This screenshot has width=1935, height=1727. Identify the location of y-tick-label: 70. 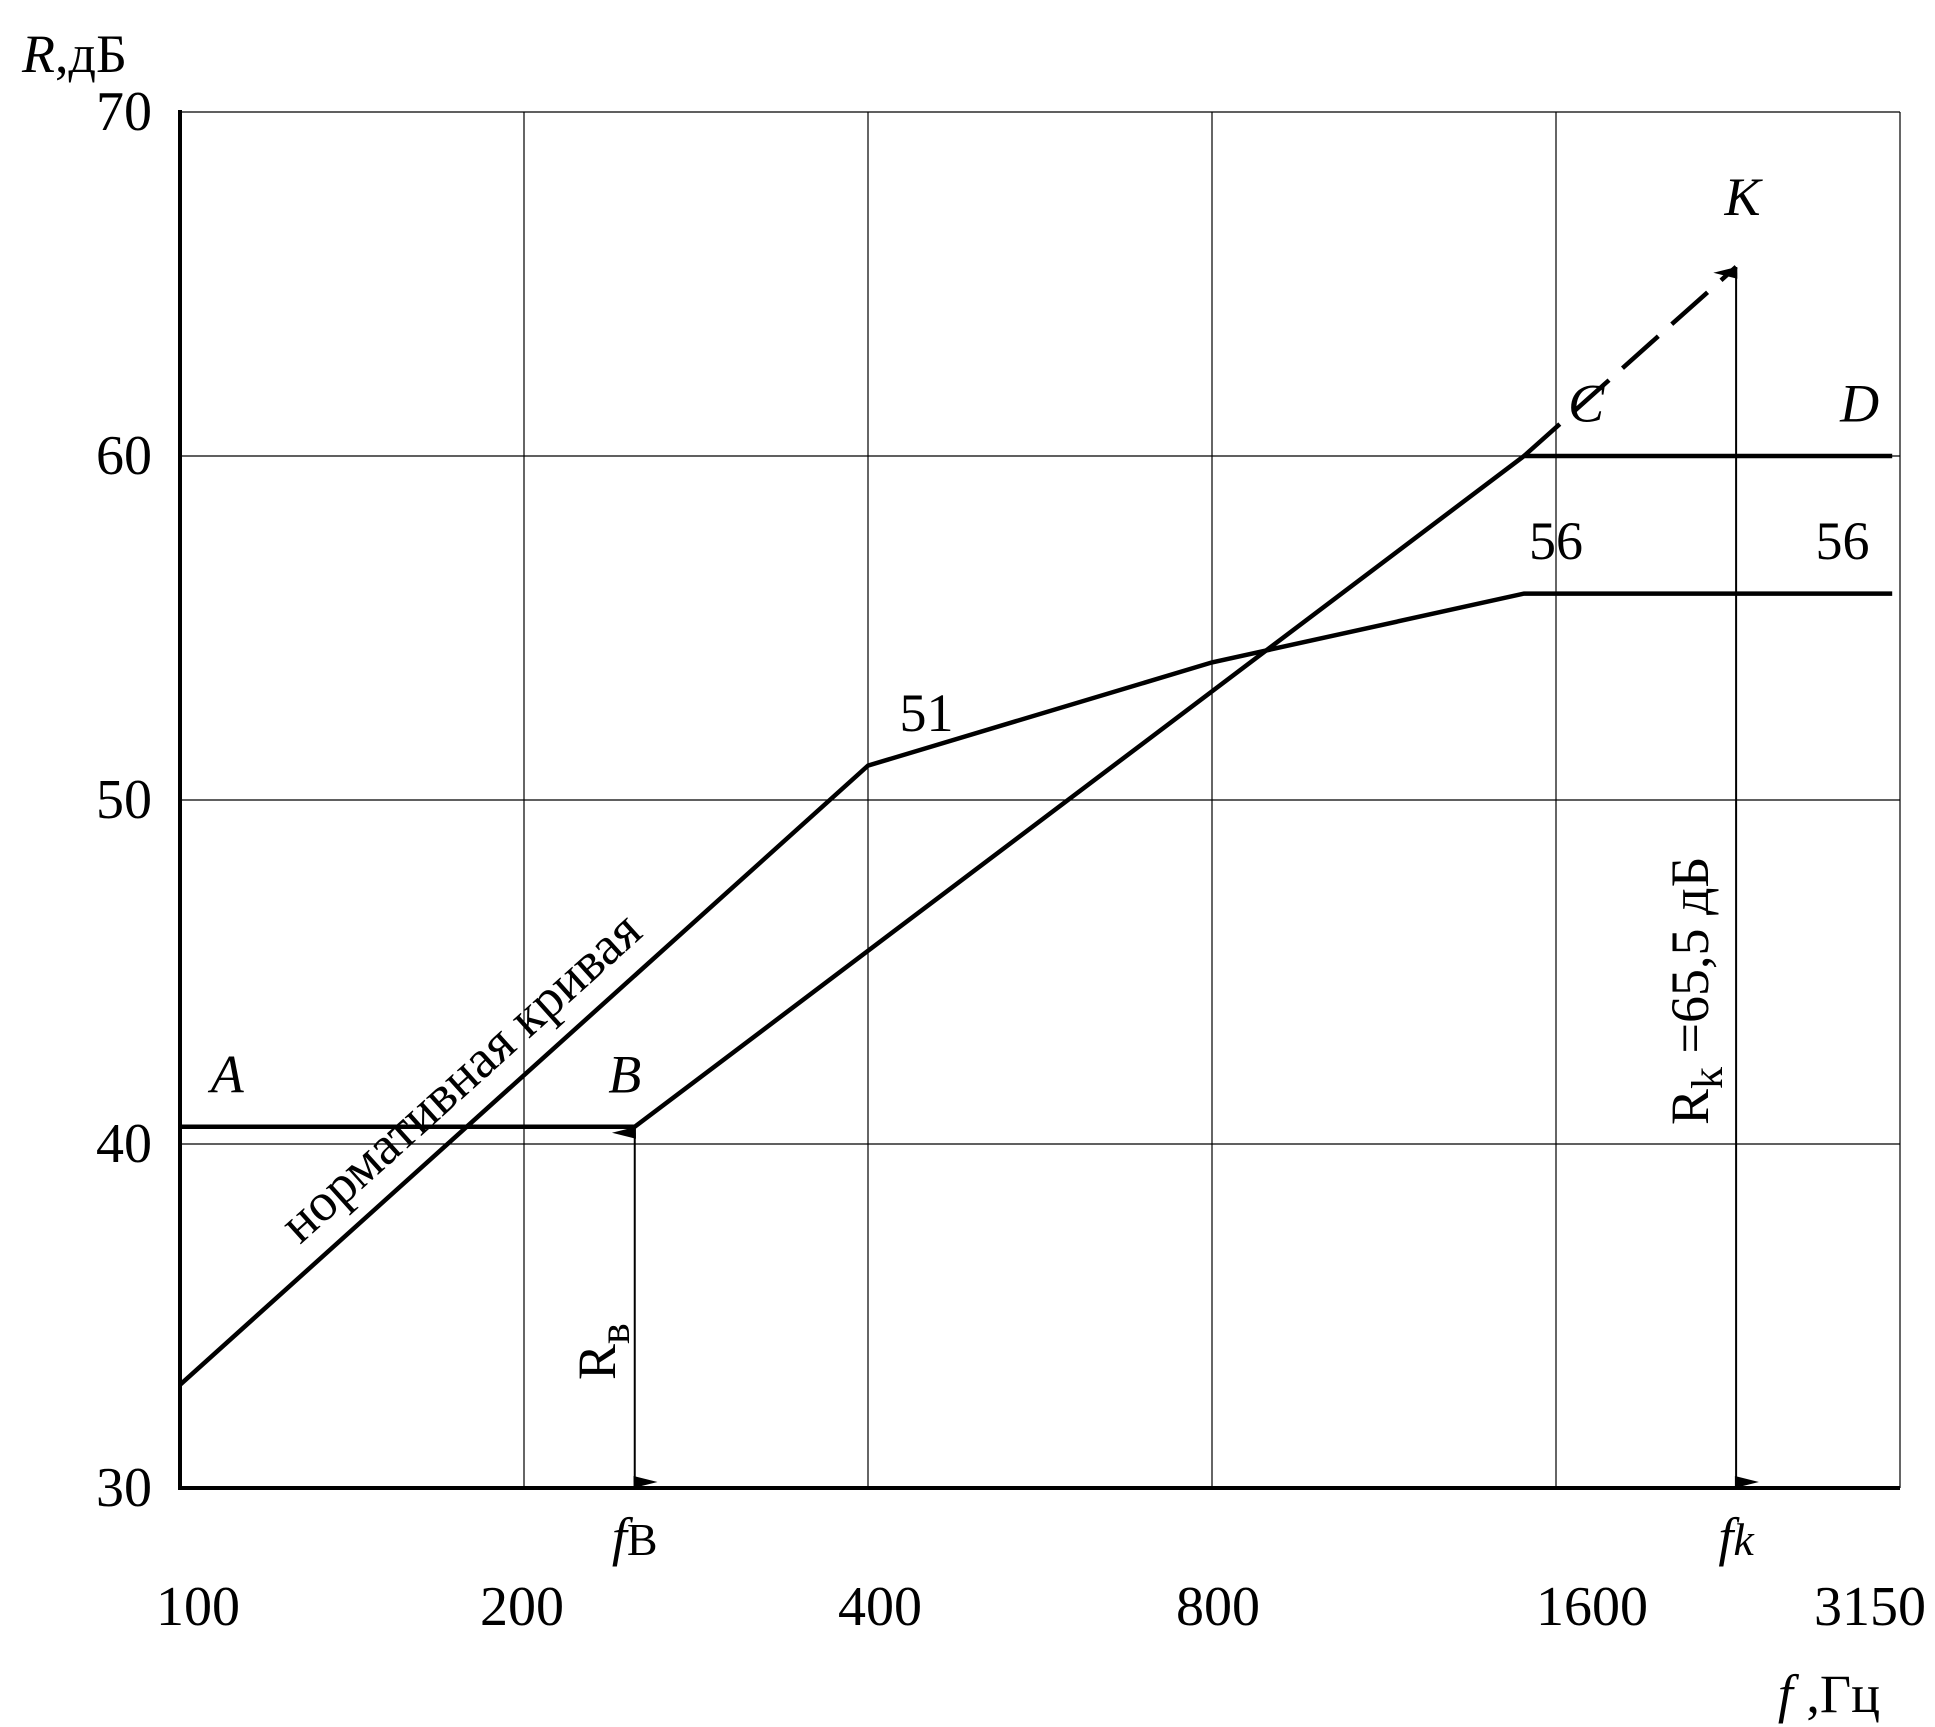
(124, 112).